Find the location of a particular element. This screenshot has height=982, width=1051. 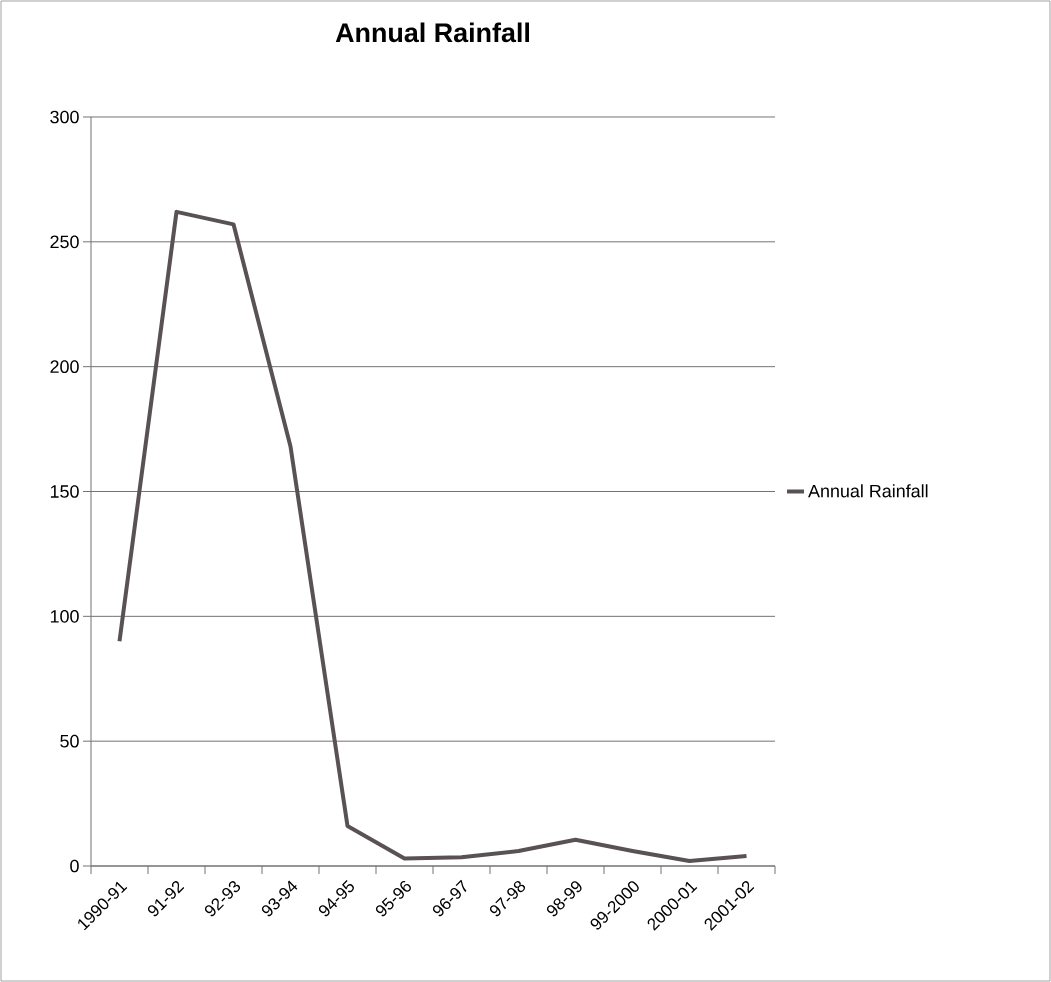

y-tick-label: 250 is located at coordinates (64, 242).